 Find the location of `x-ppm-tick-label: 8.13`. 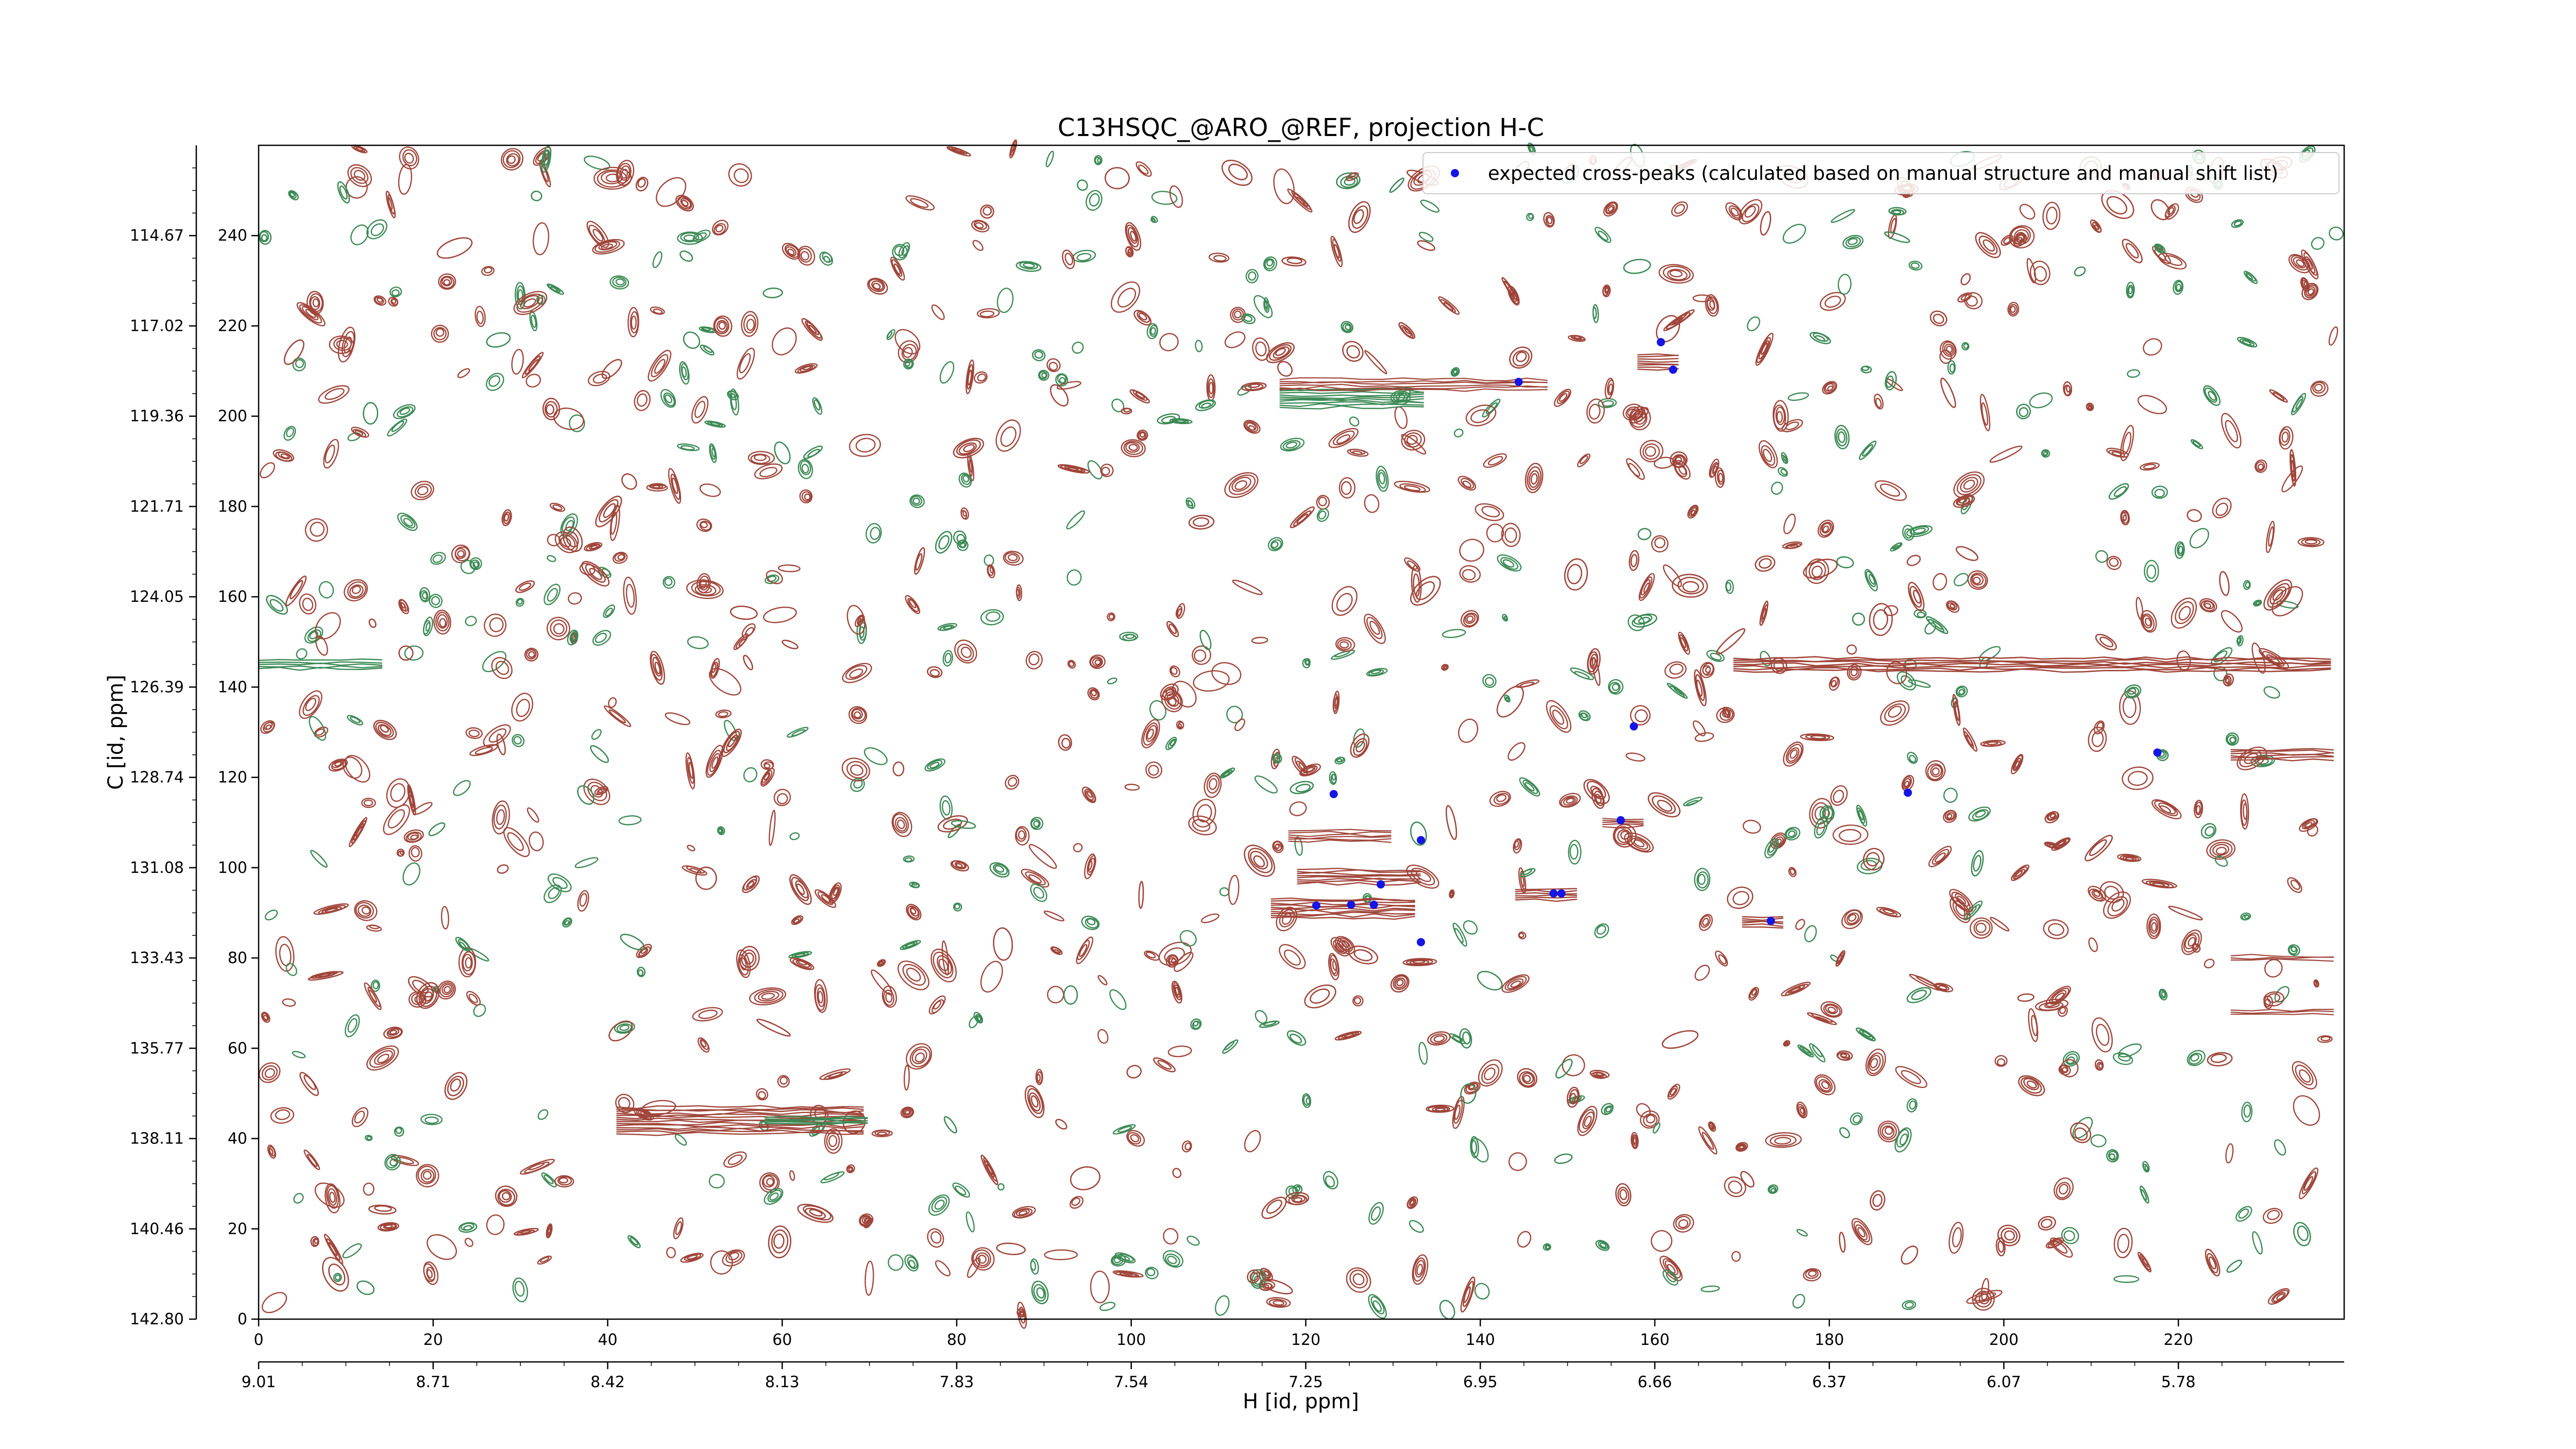

x-ppm-tick-label: 8.13 is located at coordinates (782, 1382).